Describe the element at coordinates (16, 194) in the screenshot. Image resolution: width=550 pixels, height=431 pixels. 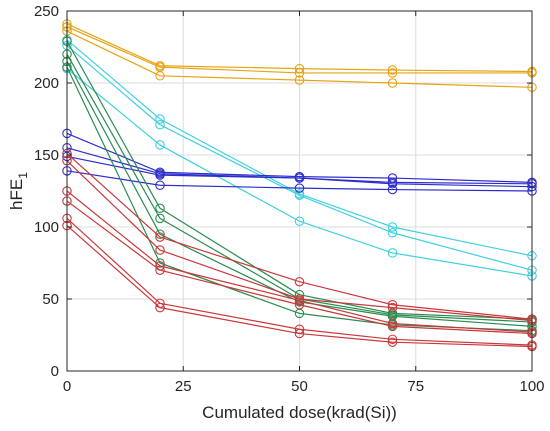
I see `y-axis-label-main: hFE` at that location.